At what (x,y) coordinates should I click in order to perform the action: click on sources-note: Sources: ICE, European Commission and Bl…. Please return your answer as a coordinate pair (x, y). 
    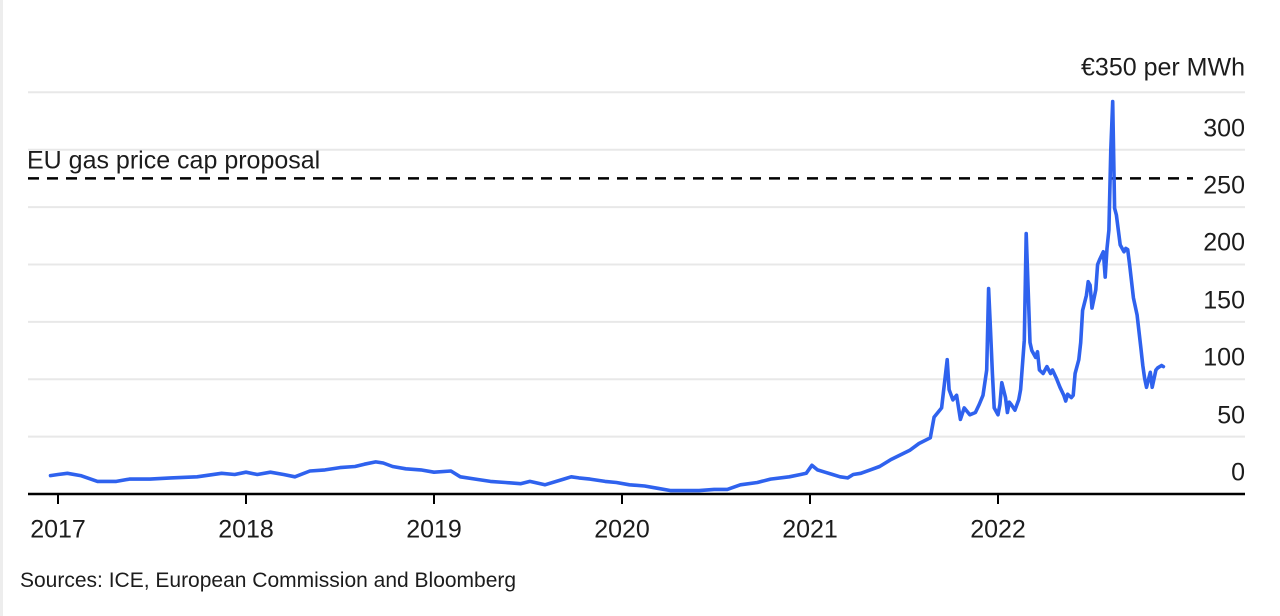
    Looking at the image, I should click on (268, 580).